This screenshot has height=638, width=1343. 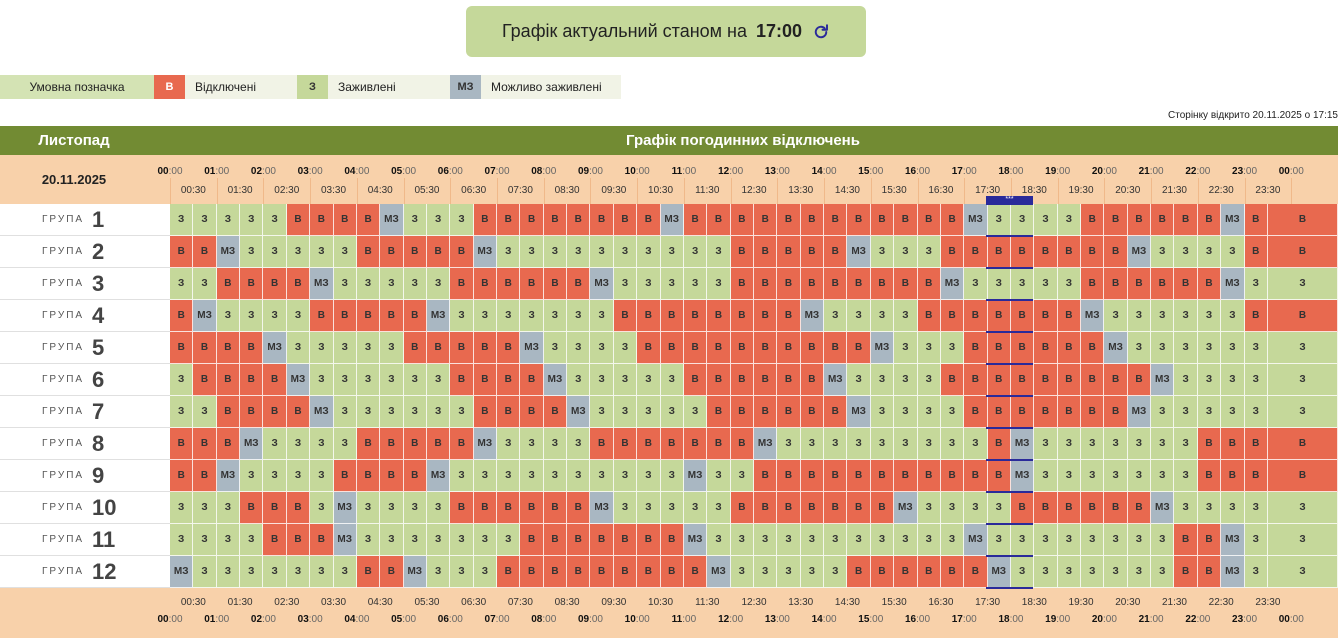 I want to click on hour-label-top: 14:00, so click(x=824, y=171).